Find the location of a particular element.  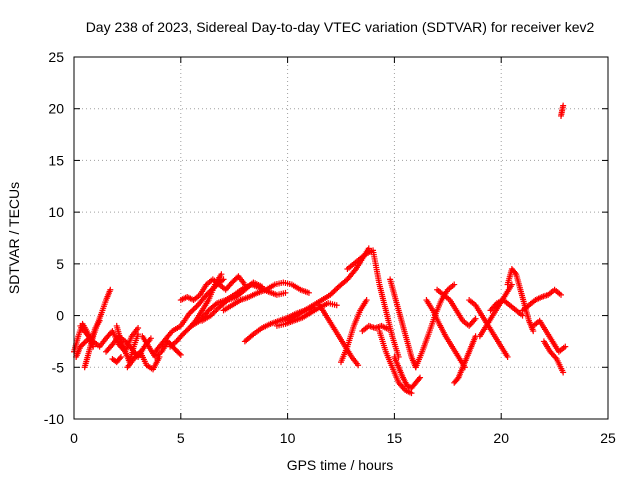

y-tick-label: 10 is located at coordinates (56, 212).